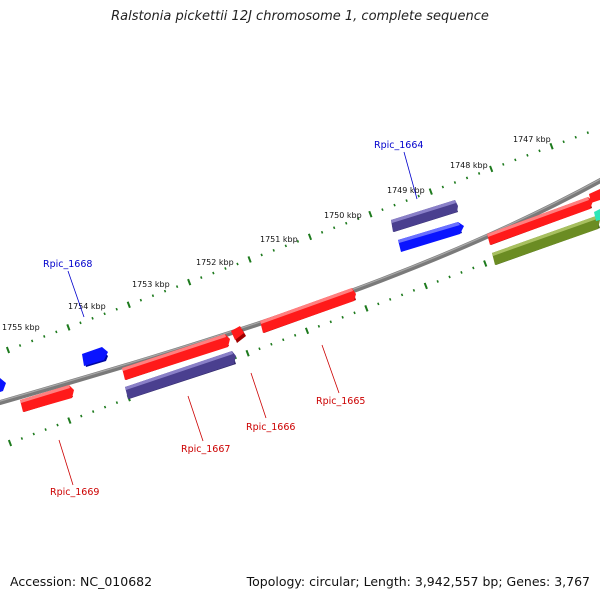 This screenshot has width=600, height=600. What do you see at coordinates (74, 492) in the screenshot?
I see `gene-label-rpic-1669: Rpic_1669` at bounding box center [74, 492].